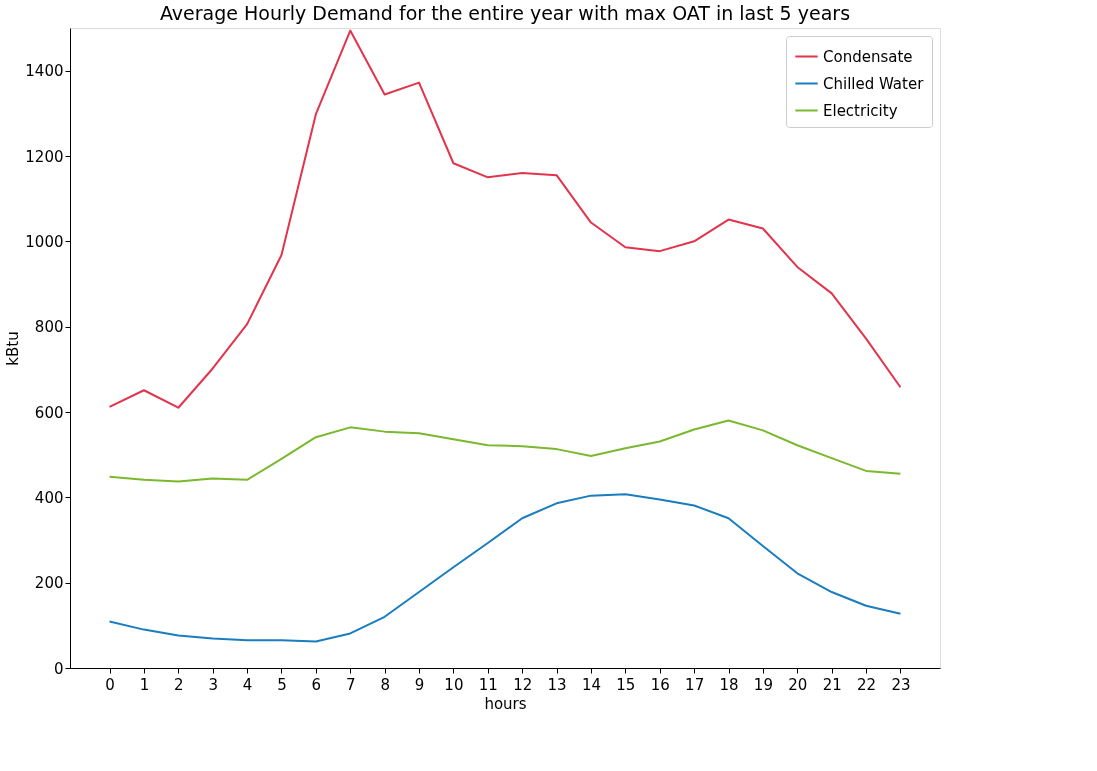 The height and width of the screenshot is (771, 1097). What do you see at coordinates (58, 668) in the screenshot?
I see `y-tick-label: 0` at bounding box center [58, 668].